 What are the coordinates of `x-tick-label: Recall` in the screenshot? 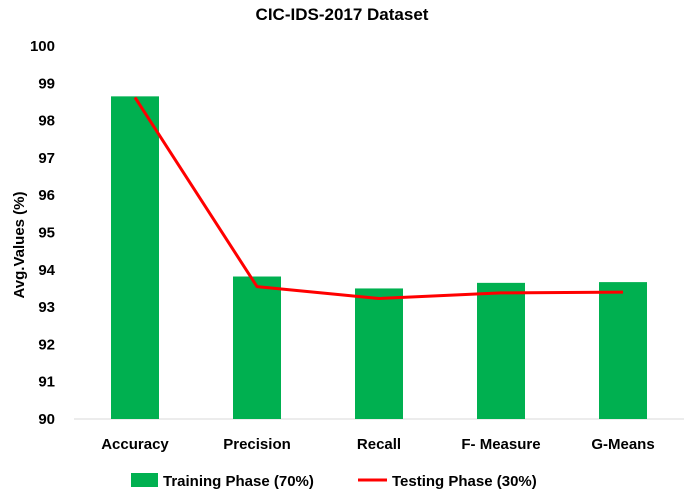 It's located at (379, 444).